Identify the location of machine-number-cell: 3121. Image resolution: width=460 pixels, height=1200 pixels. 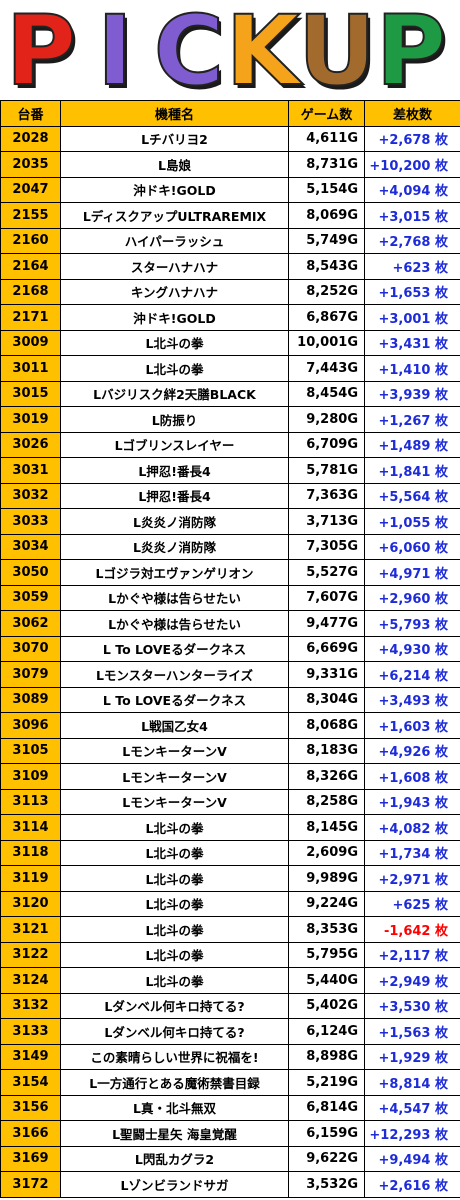
(30, 929).